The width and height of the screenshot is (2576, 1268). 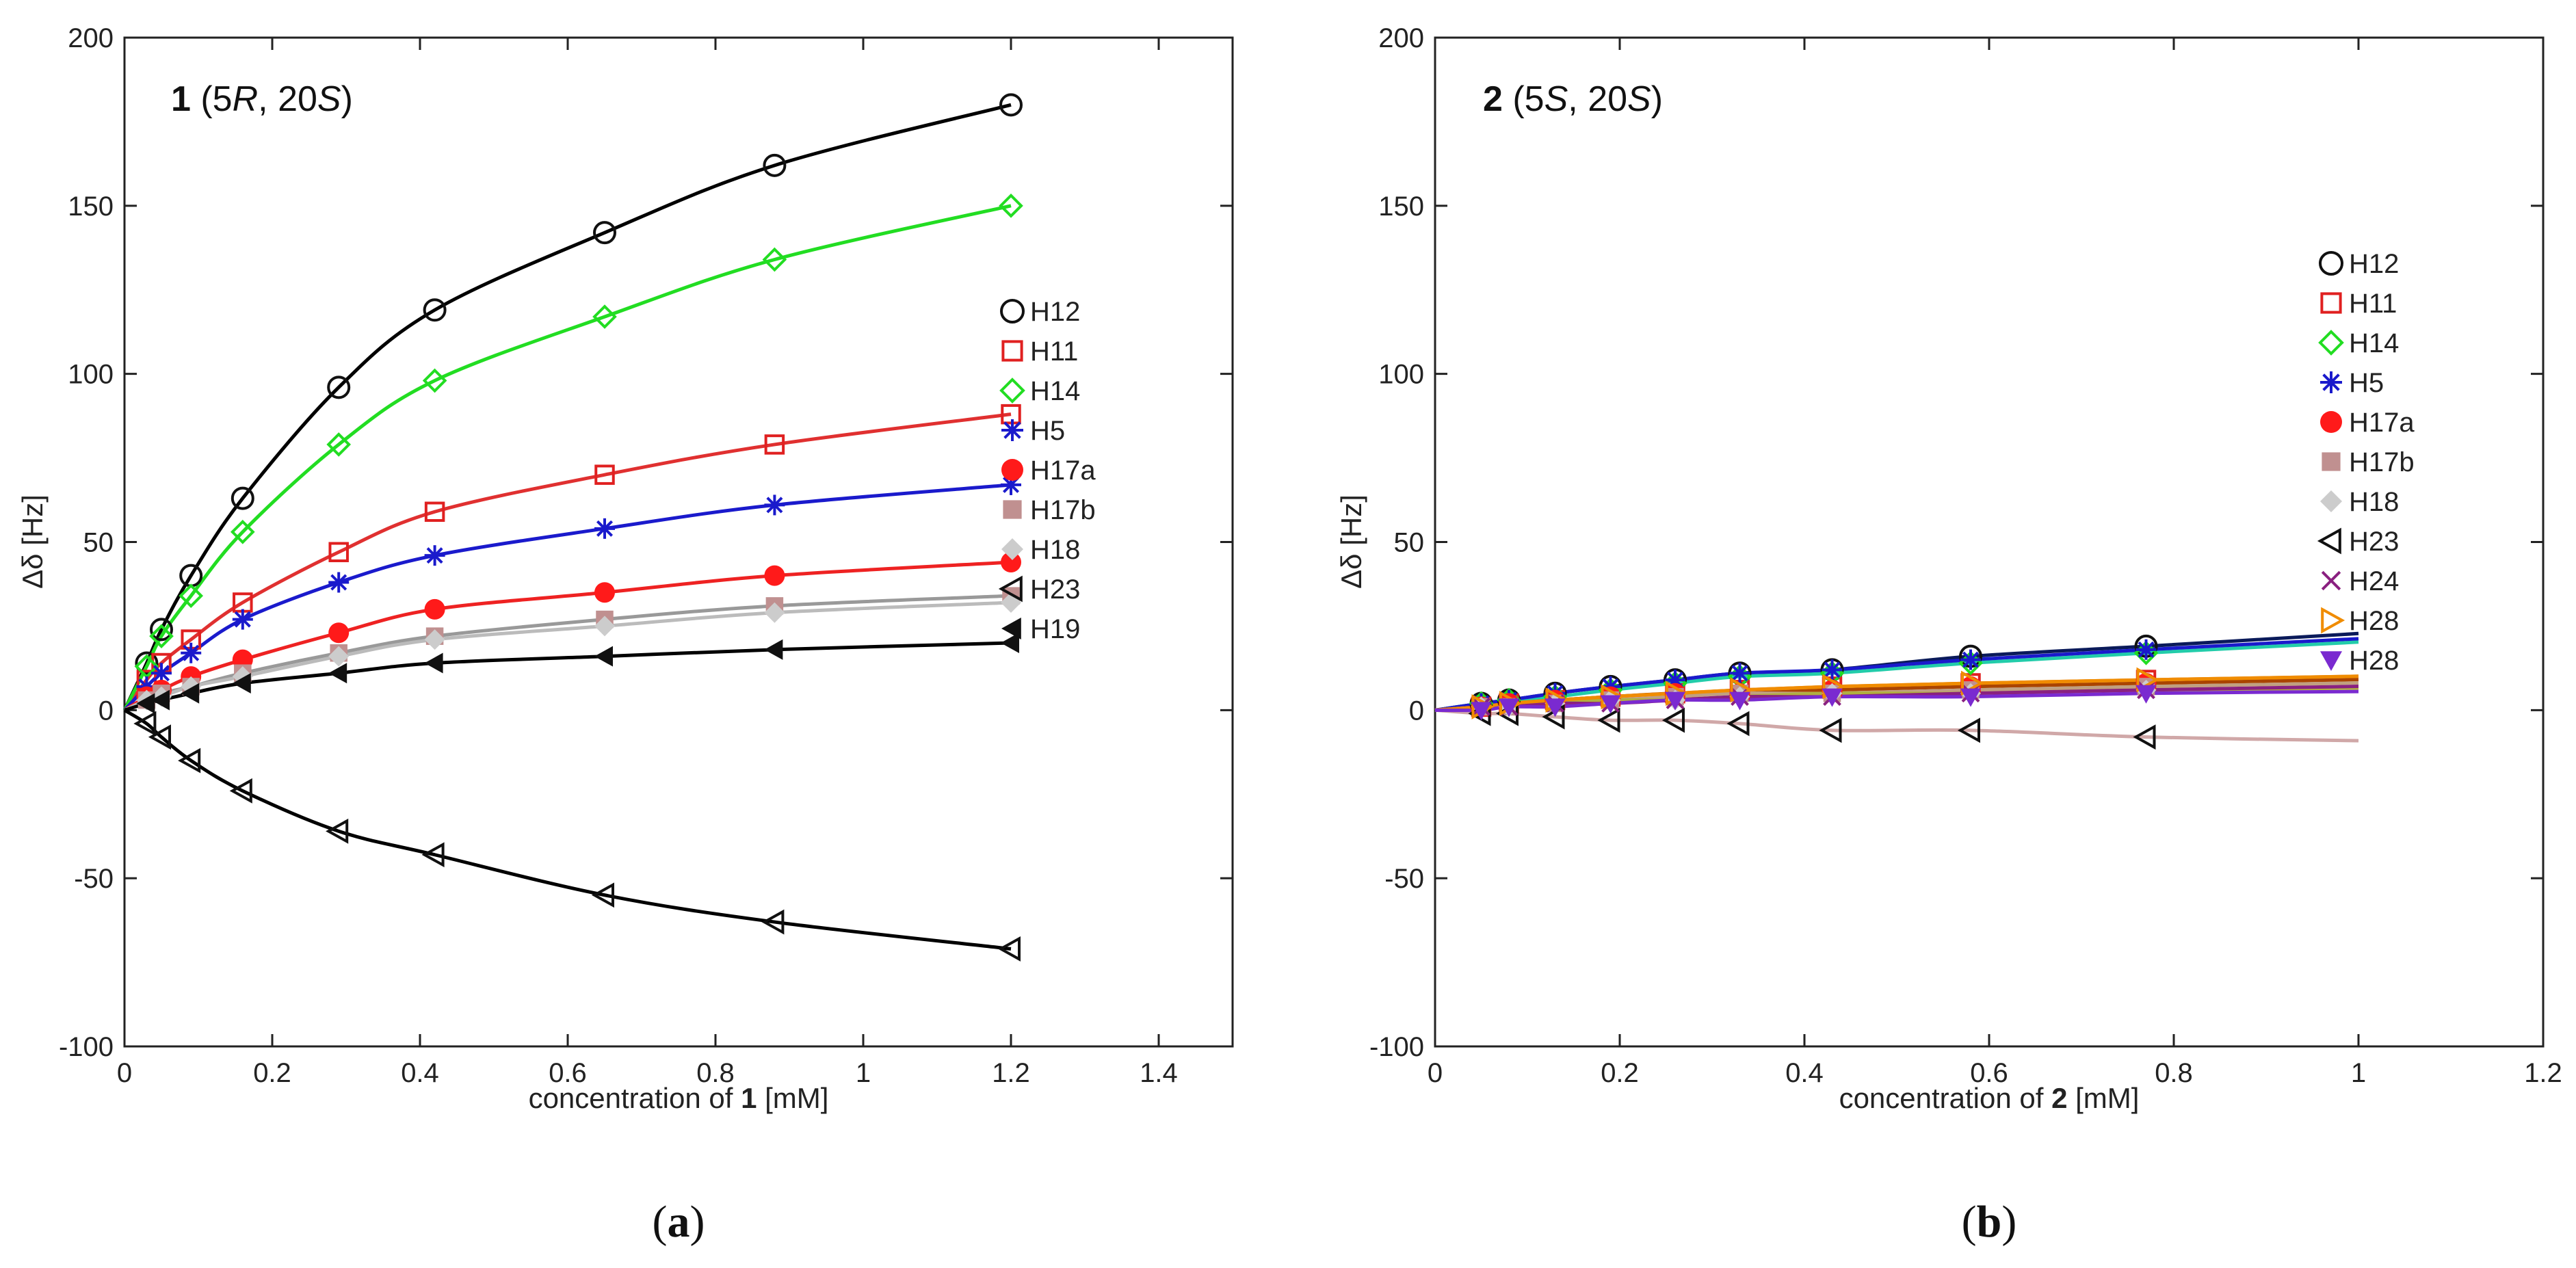 What do you see at coordinates (246, 99) in the screenshot?
I see `panel-a-title-config1: R` at bounding box center [246, 99].